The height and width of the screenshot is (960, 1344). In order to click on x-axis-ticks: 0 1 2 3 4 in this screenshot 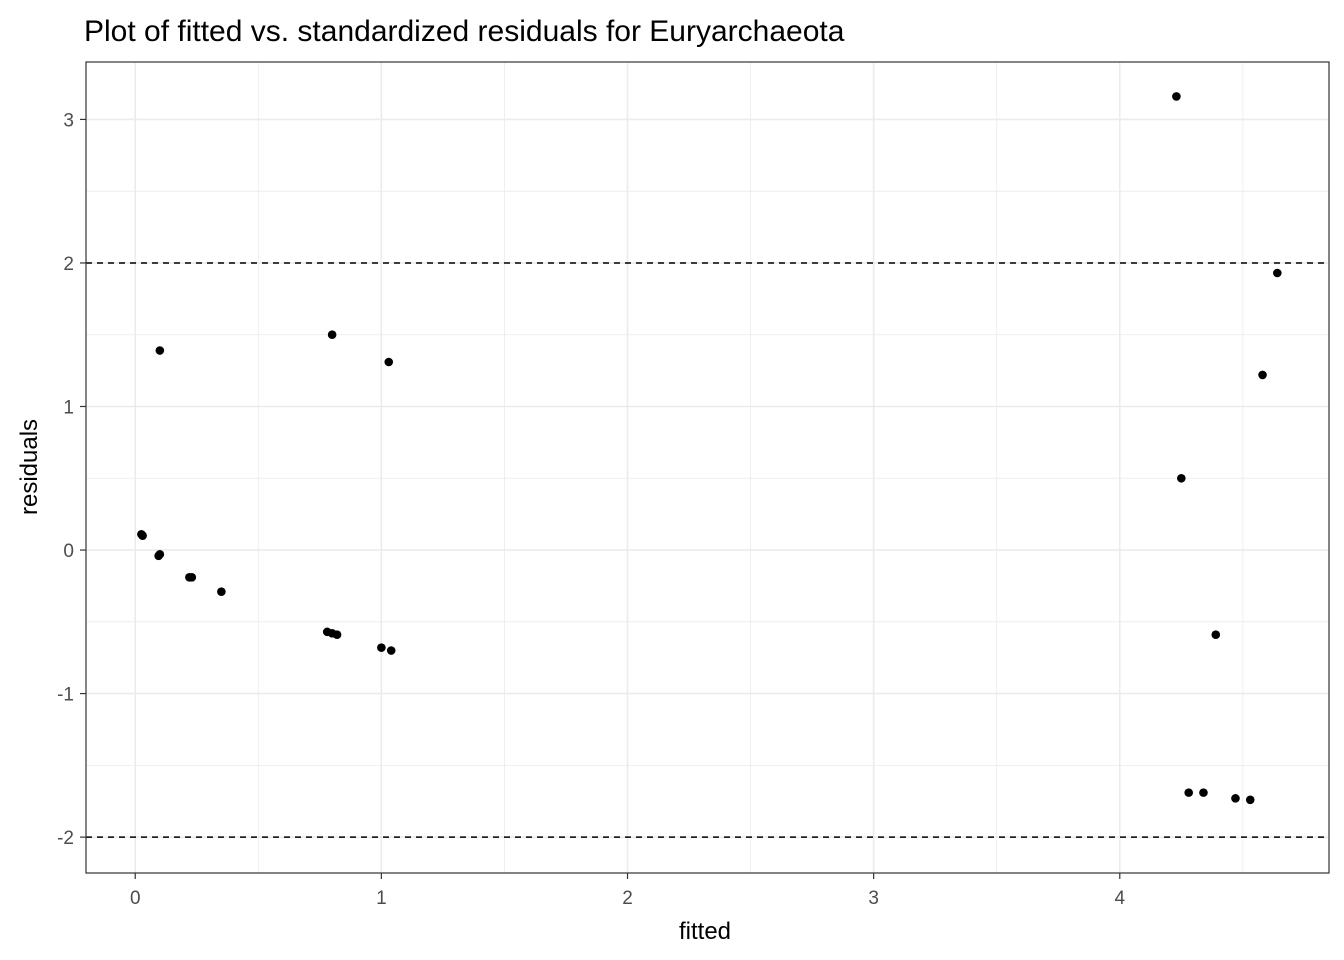, I will do `click(627, 891)`.